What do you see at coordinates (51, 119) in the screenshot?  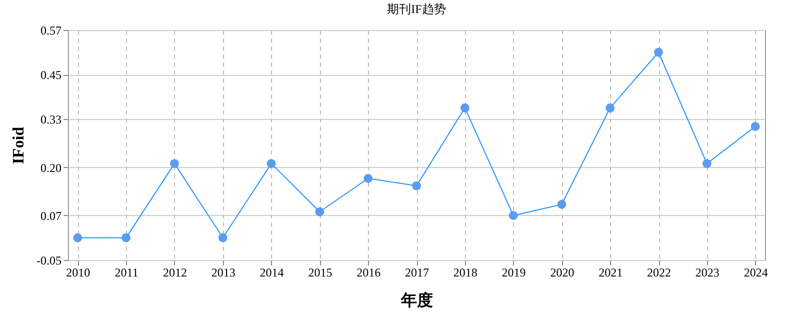 I see `y-tick-label: 0.33` at bounding box center [51, 119].